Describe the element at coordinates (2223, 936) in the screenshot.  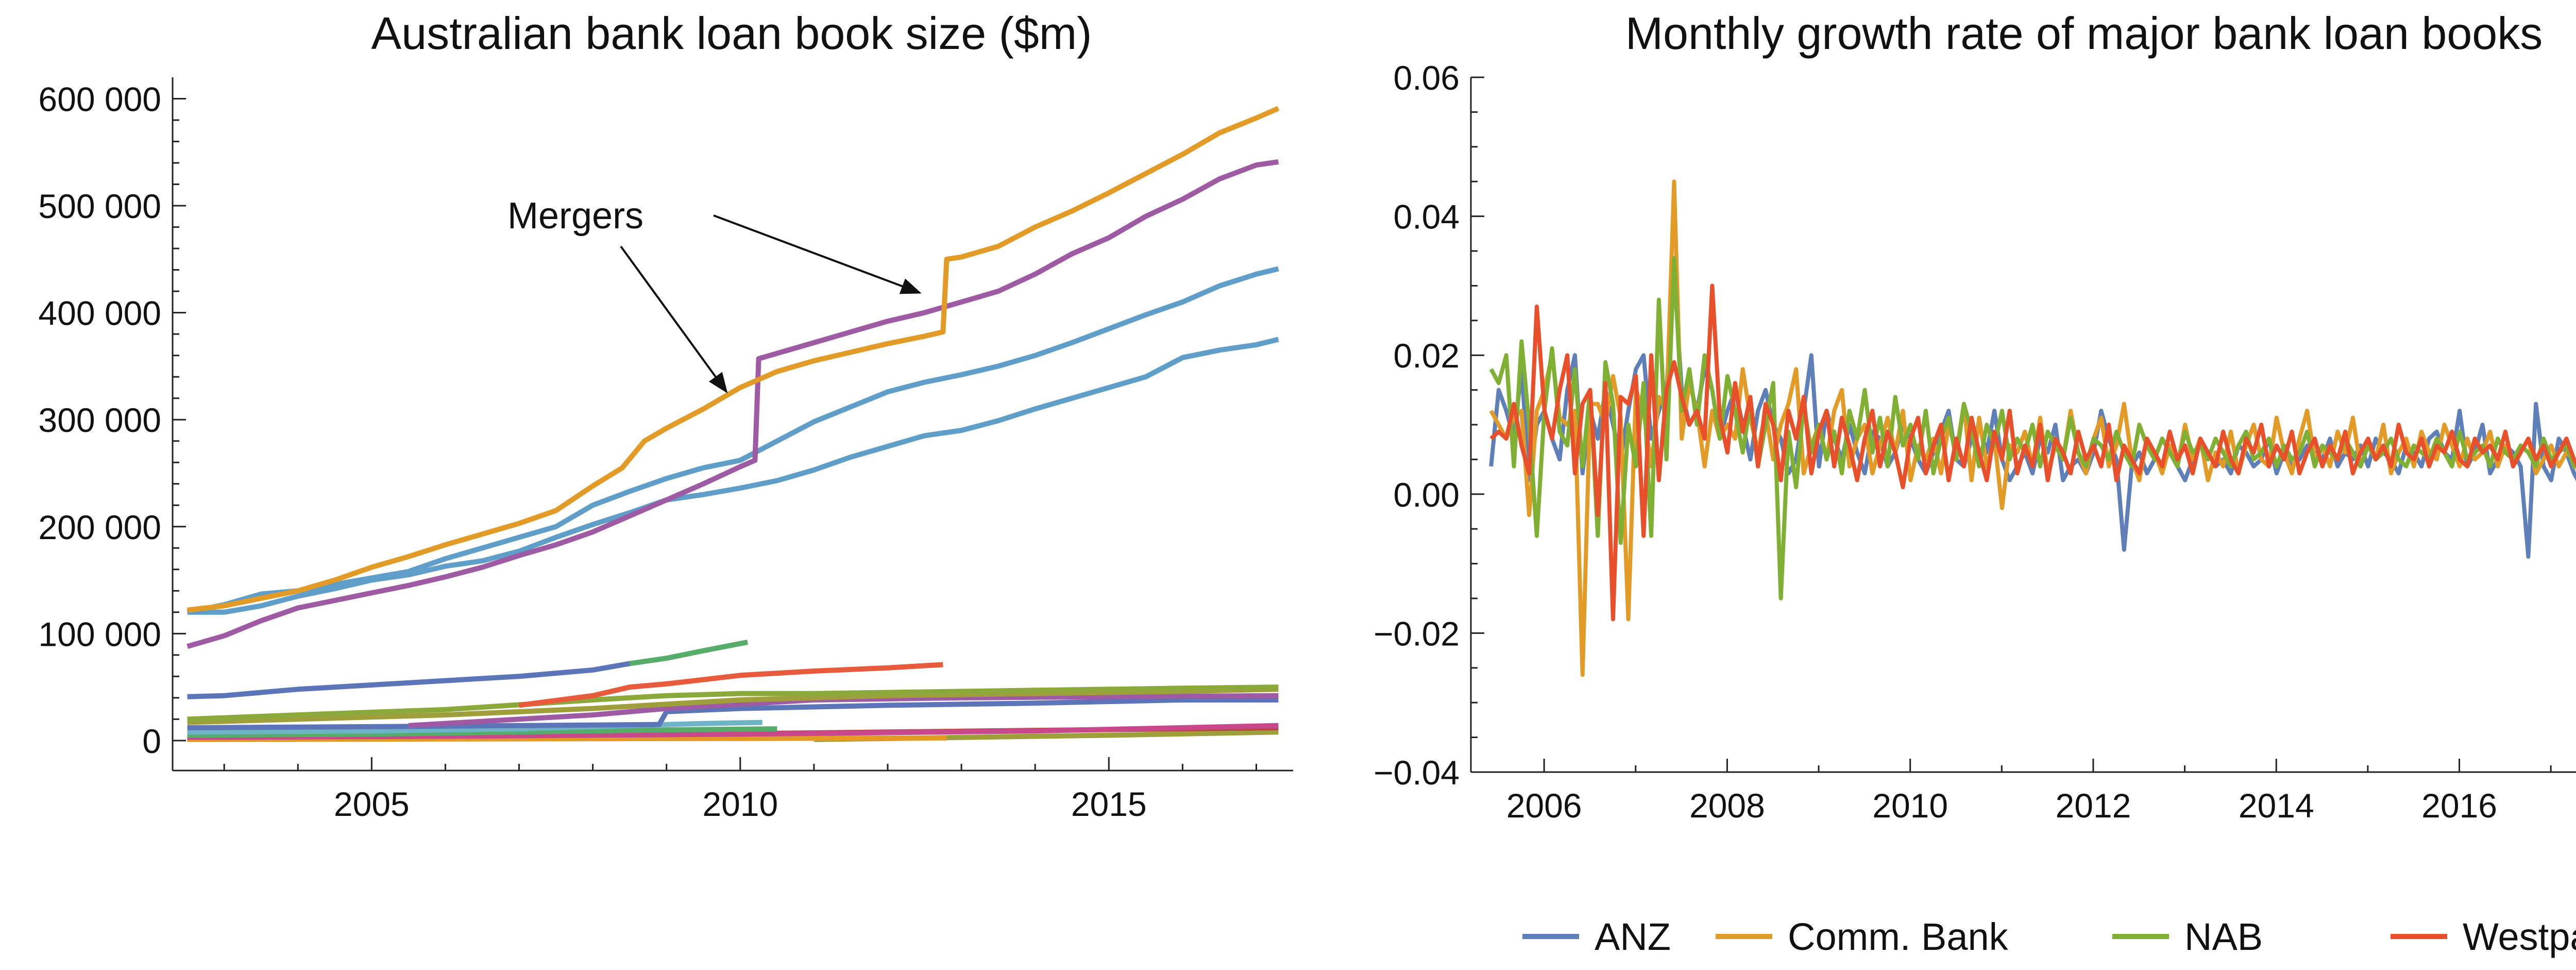
I see `legend-label-nab: NAB` at that location.